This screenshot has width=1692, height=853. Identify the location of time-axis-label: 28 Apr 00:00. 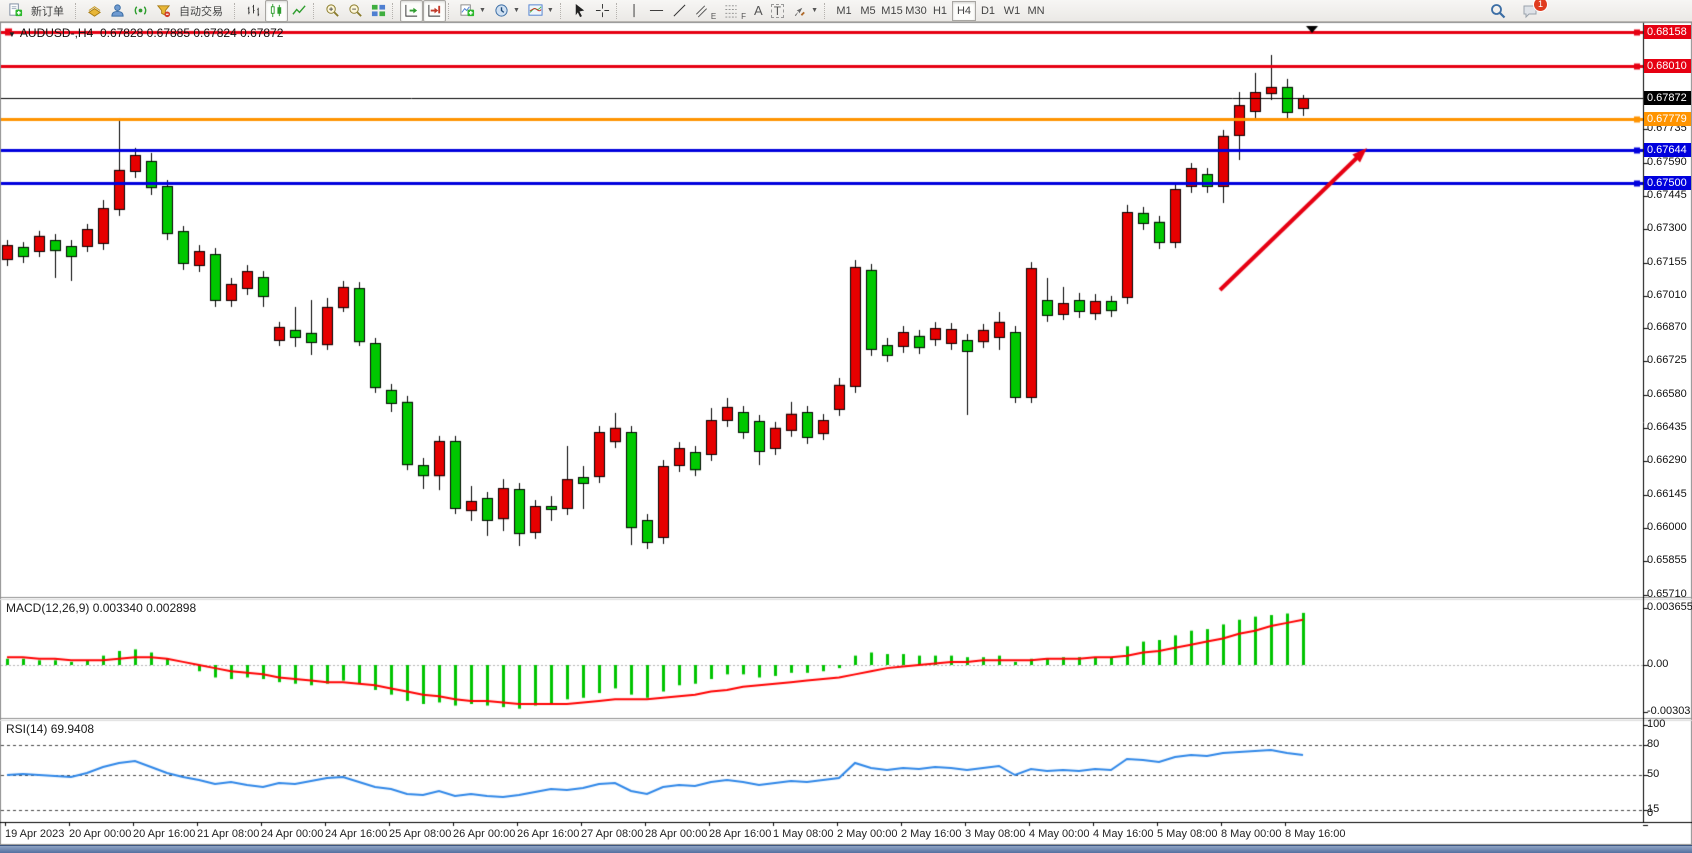
(676, 834).